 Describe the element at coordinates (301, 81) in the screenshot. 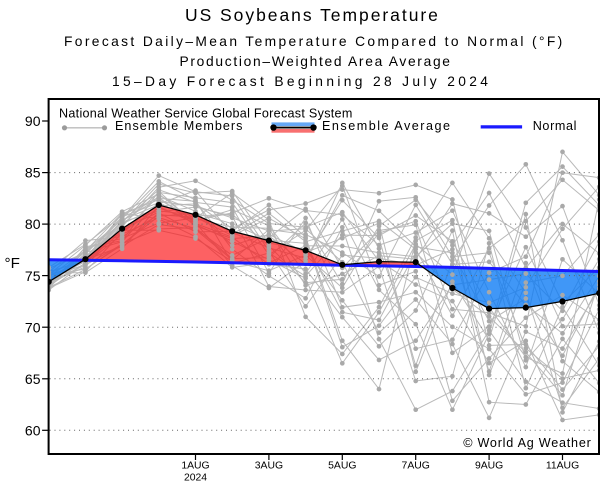

I see `svg-text:15–Day Forecast Beginning 28 J: 15–Day Forecast Beginning 28 July 2024` at that location.